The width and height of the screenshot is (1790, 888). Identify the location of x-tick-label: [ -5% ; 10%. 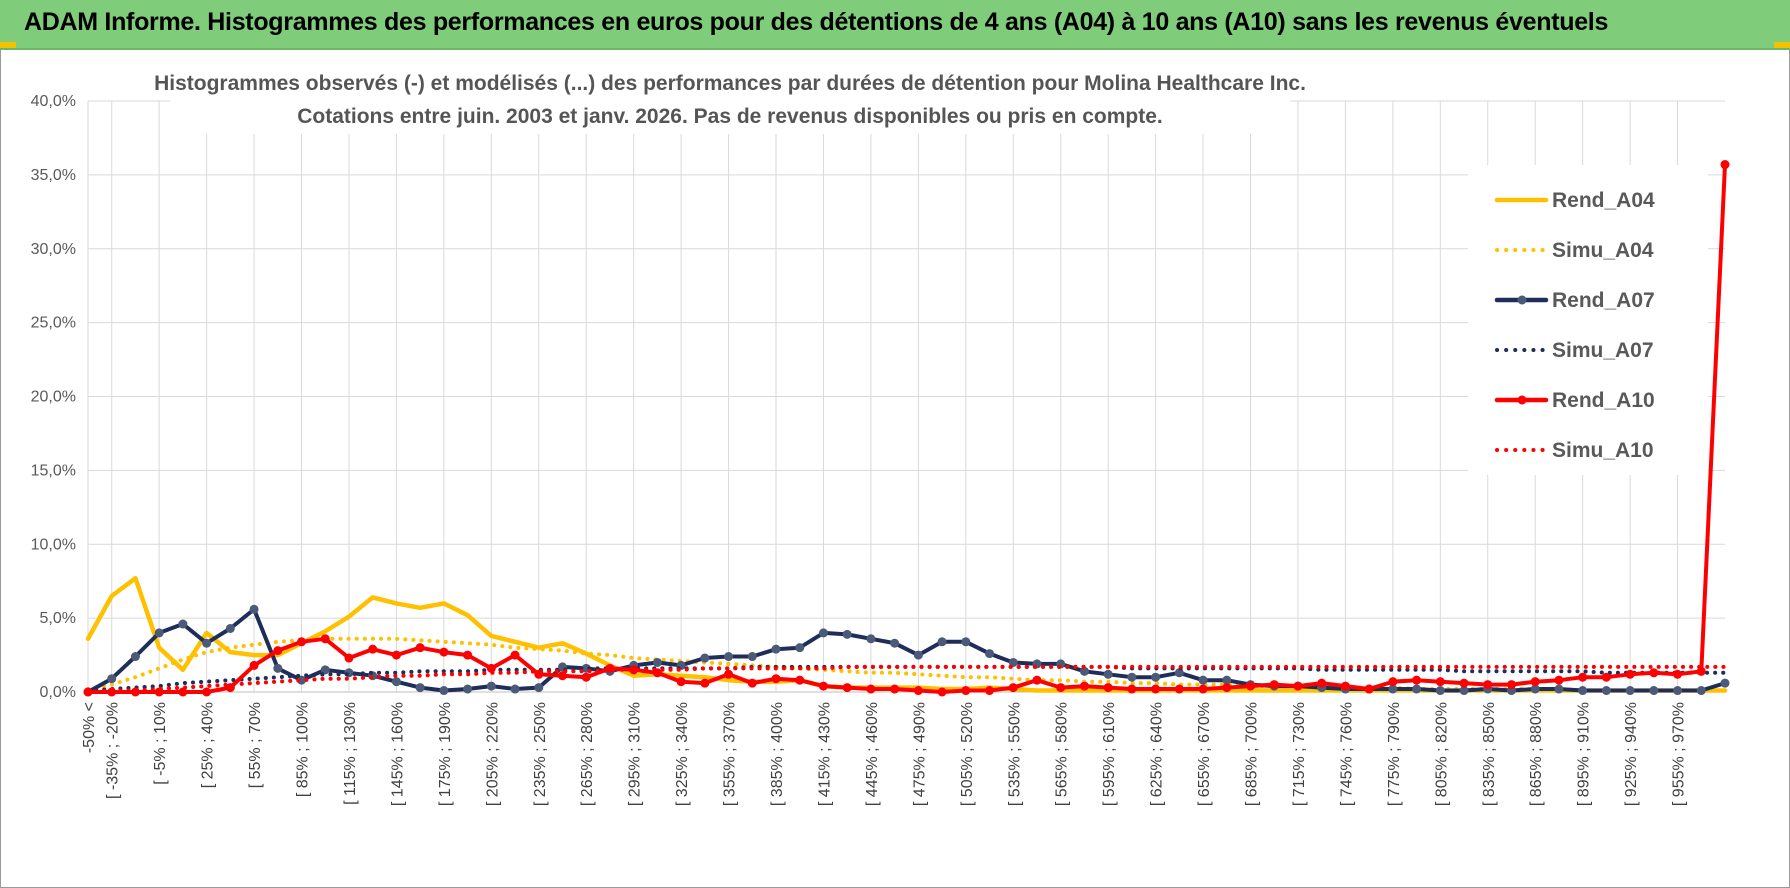
(160, 743).